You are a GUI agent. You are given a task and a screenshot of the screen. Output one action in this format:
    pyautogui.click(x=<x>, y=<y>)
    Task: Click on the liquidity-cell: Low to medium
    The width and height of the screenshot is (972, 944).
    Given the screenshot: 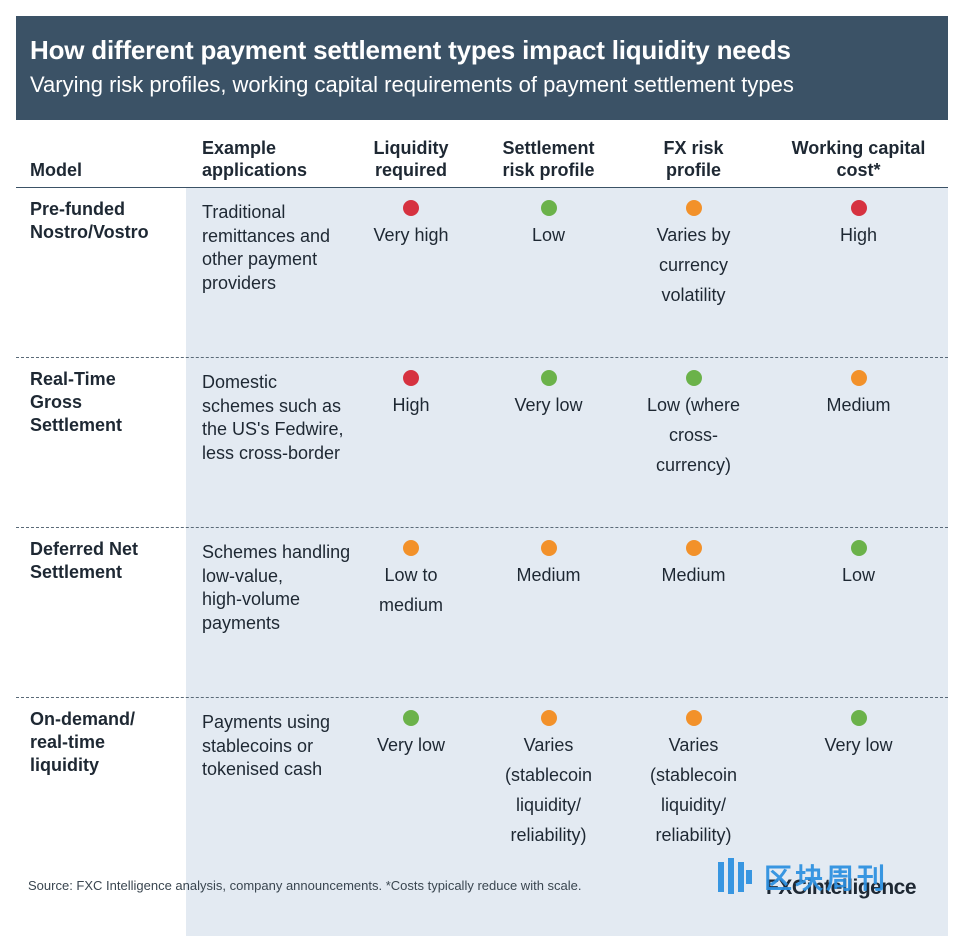 What is the action you would take?
    pyautogui.click(x=411, y=580)
    